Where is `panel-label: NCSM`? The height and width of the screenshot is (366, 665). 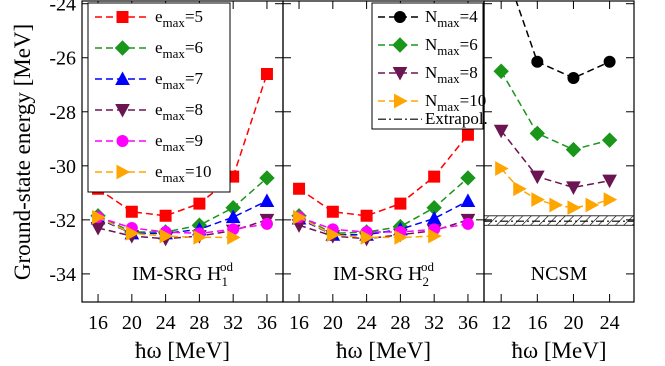
panel-label: NCSM is located at coordinates (559, 274).